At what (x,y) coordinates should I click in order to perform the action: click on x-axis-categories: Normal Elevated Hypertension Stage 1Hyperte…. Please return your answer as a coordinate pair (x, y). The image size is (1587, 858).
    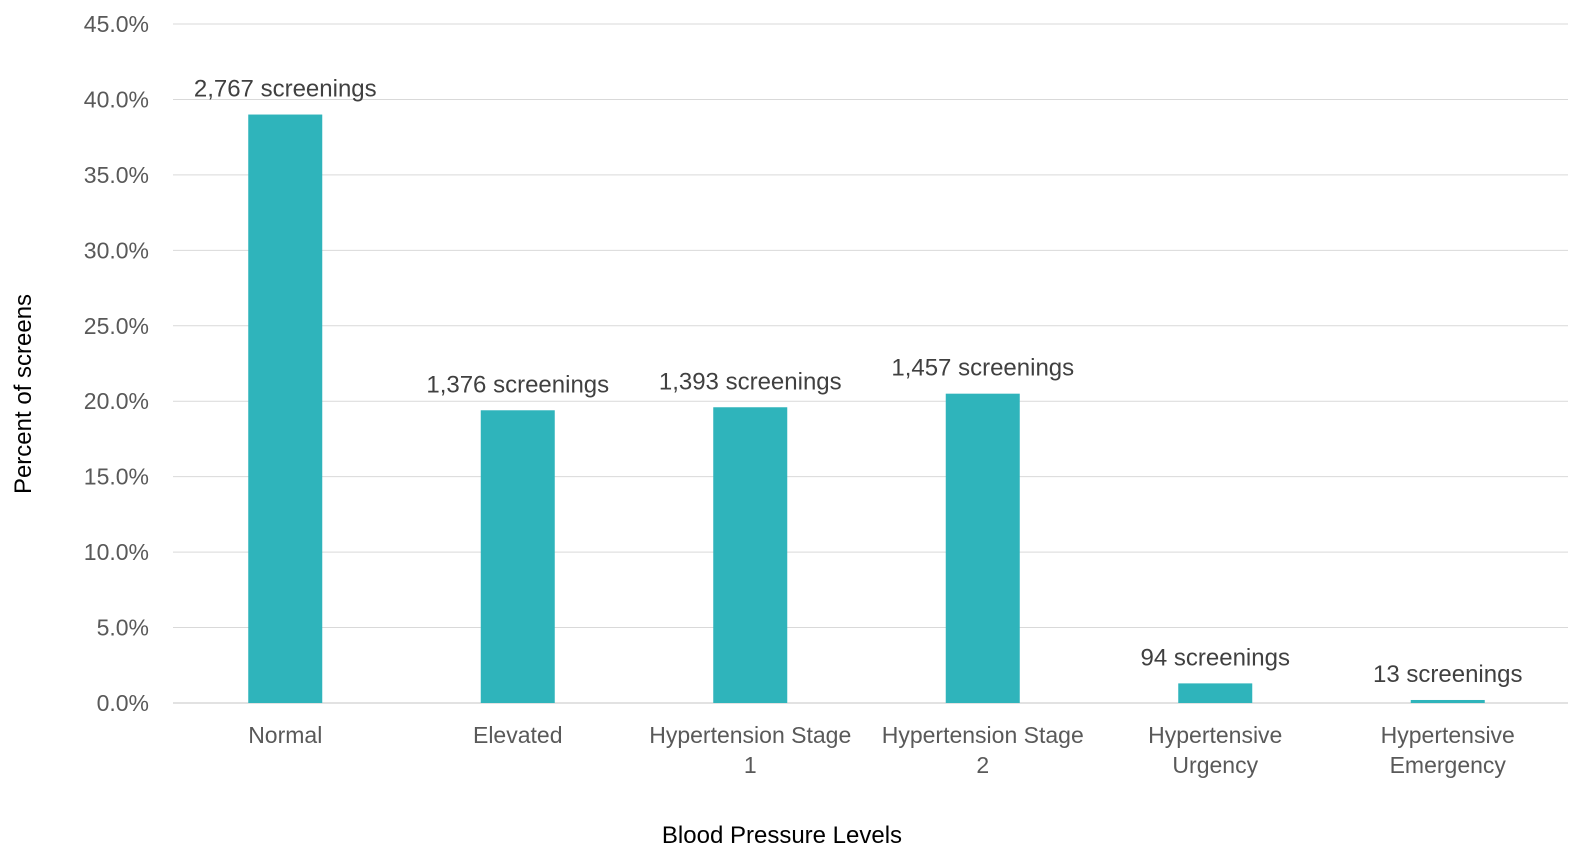
    Looking at the image, I should click on (881, 750).